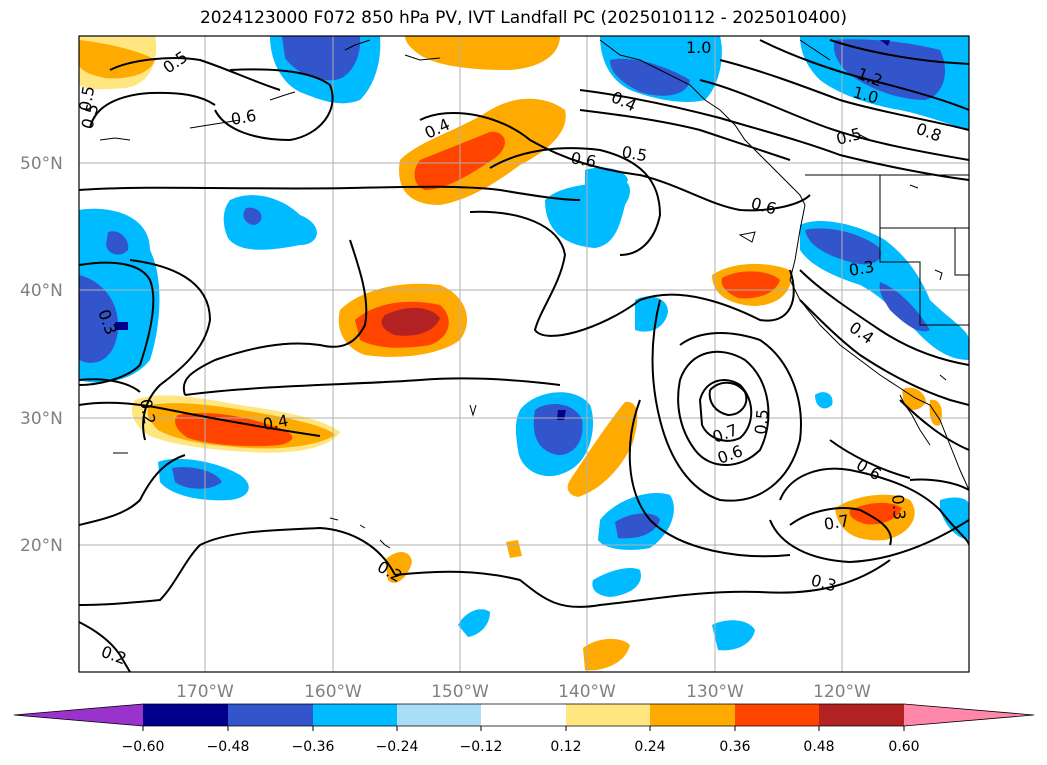 The width and height of the screenshot is (1047, 765). I want to click on latitude-labels: 50°N 40°N 30°N 20°N, so click(41, 355).